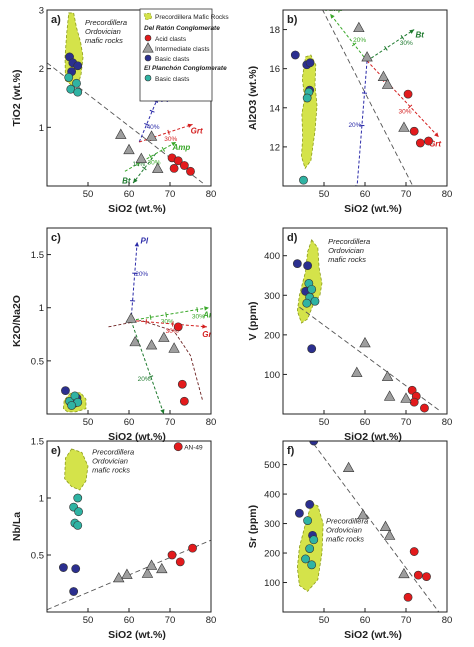  I want to click on panel-letter: c), so click(56, 238).